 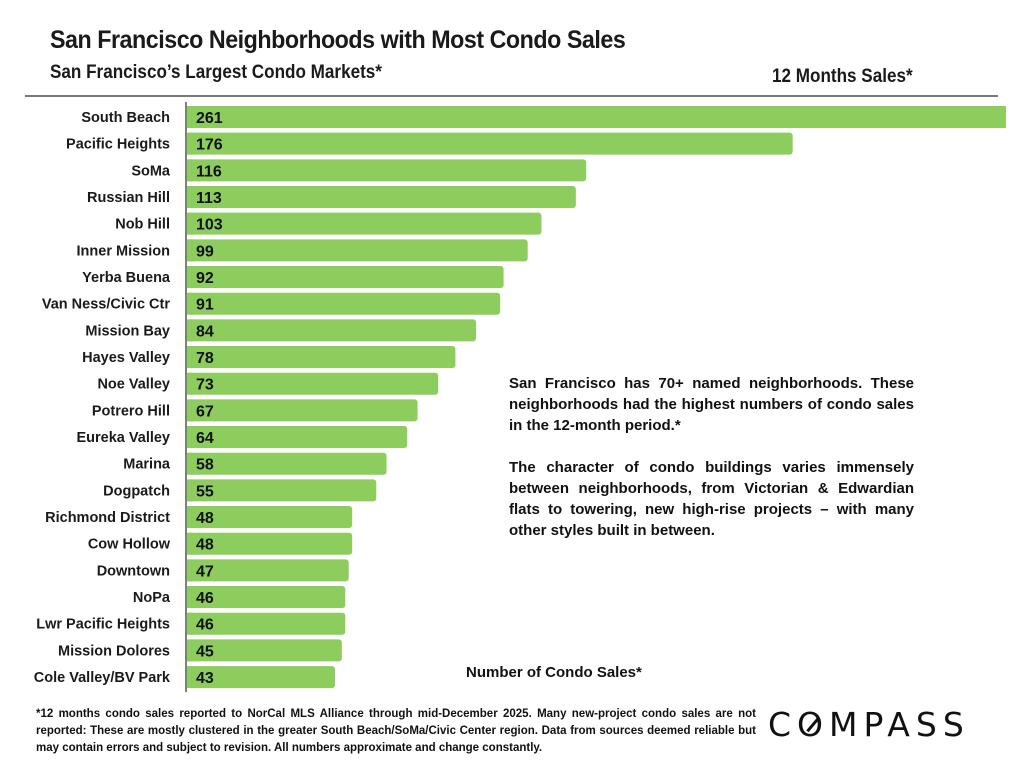 What do you see at coordinates (287, 463) in the screenshot?
I see `bar-marina` at bounding box center [287, 463].